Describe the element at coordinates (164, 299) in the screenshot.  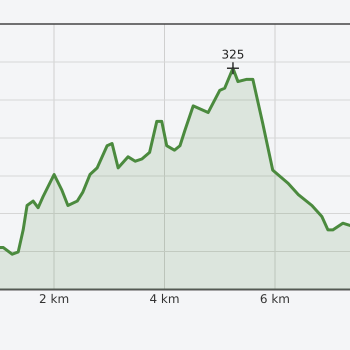
I see `x-tick-label: 4 km` at that location.